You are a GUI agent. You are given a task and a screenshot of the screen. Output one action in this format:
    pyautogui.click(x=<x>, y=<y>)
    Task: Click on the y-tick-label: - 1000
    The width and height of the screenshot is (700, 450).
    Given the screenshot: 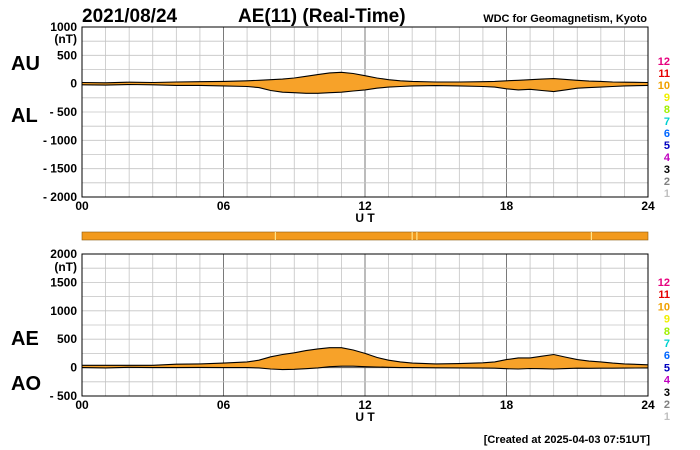 What is the action you would take?
    pyautogui.click(x=60, y=140)
    